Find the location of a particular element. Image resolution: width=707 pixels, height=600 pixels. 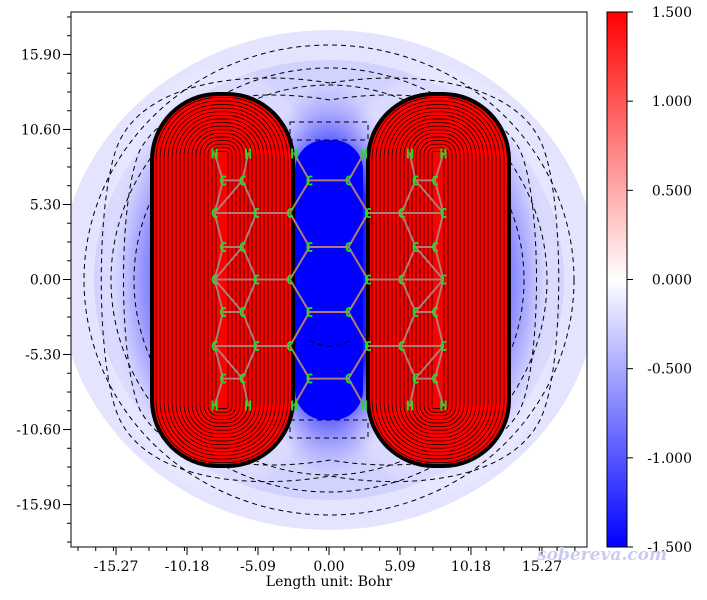

colorbar-tick-label: -1.500 is located at coordinates (669, 548).